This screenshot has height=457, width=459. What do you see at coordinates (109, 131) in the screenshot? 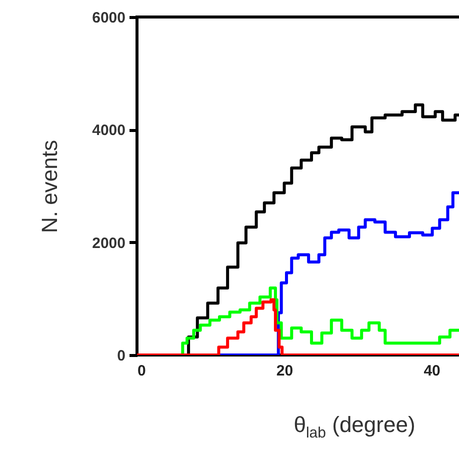
I see `y-tick-label: 4000` at bounding box center [109, 131].